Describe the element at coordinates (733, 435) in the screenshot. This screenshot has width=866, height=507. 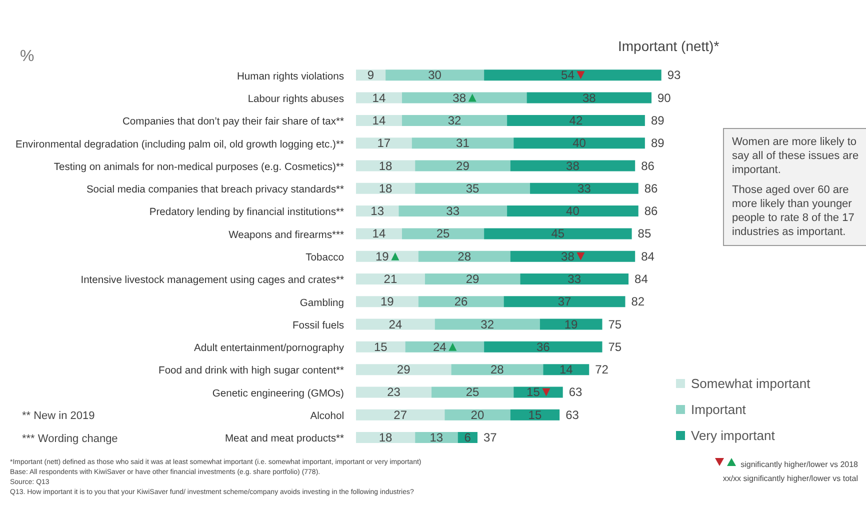
I see `legend-label: Very important` at that location.